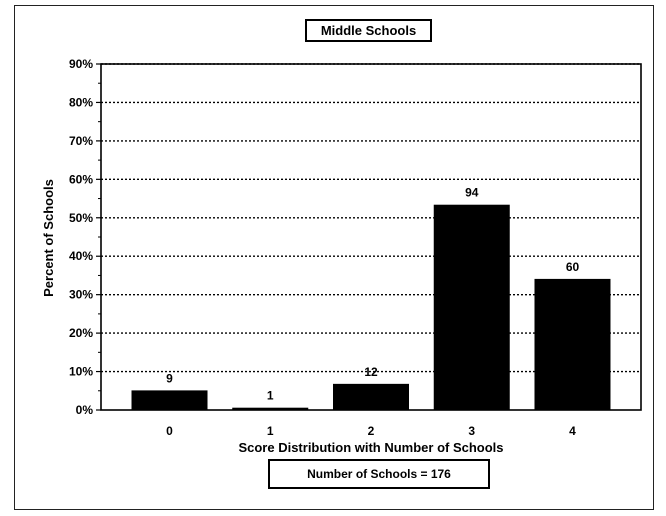  What do you see at coordinates (572, 431) in the screenshot?
I see `x-tick-label: 4` at bounding box center [572, 431].